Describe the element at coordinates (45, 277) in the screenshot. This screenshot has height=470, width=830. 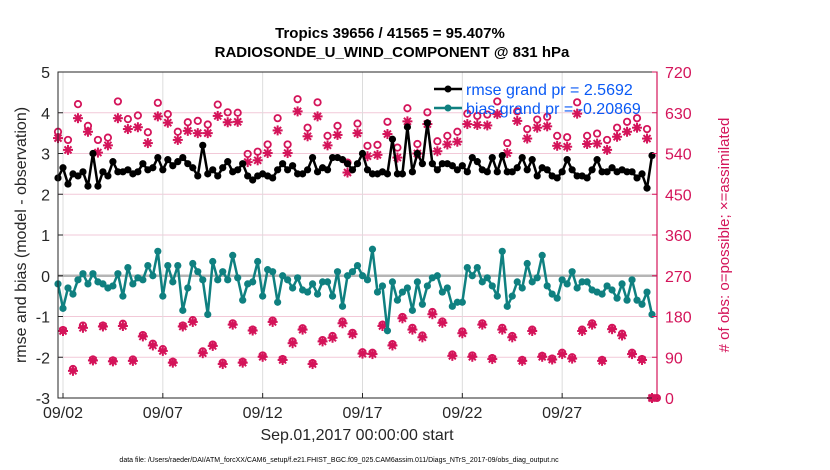
I see `y-tick-label: 0` at that location.